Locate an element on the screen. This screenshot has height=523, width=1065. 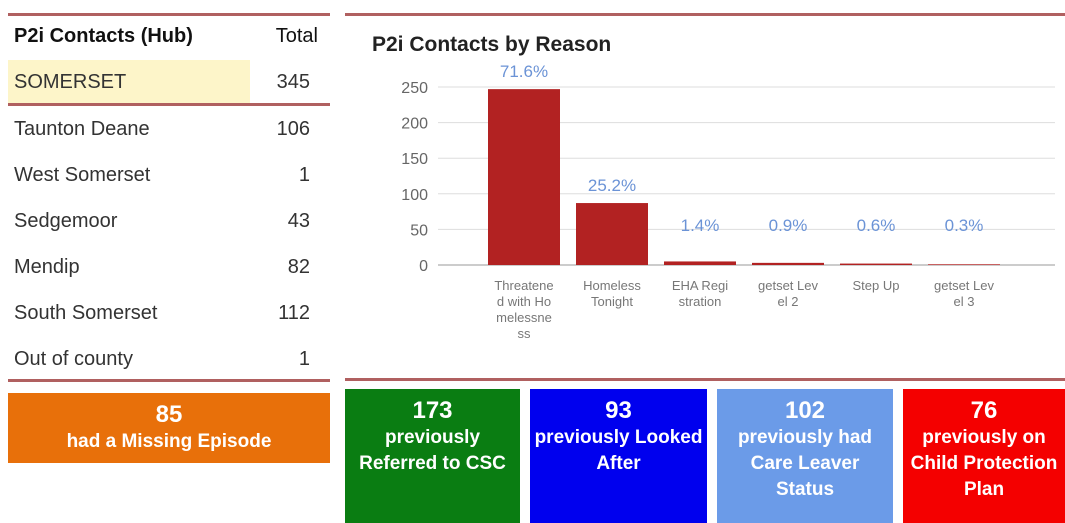
chart-title: P2i Contacts by Reason is located at coordinates (491, 44).